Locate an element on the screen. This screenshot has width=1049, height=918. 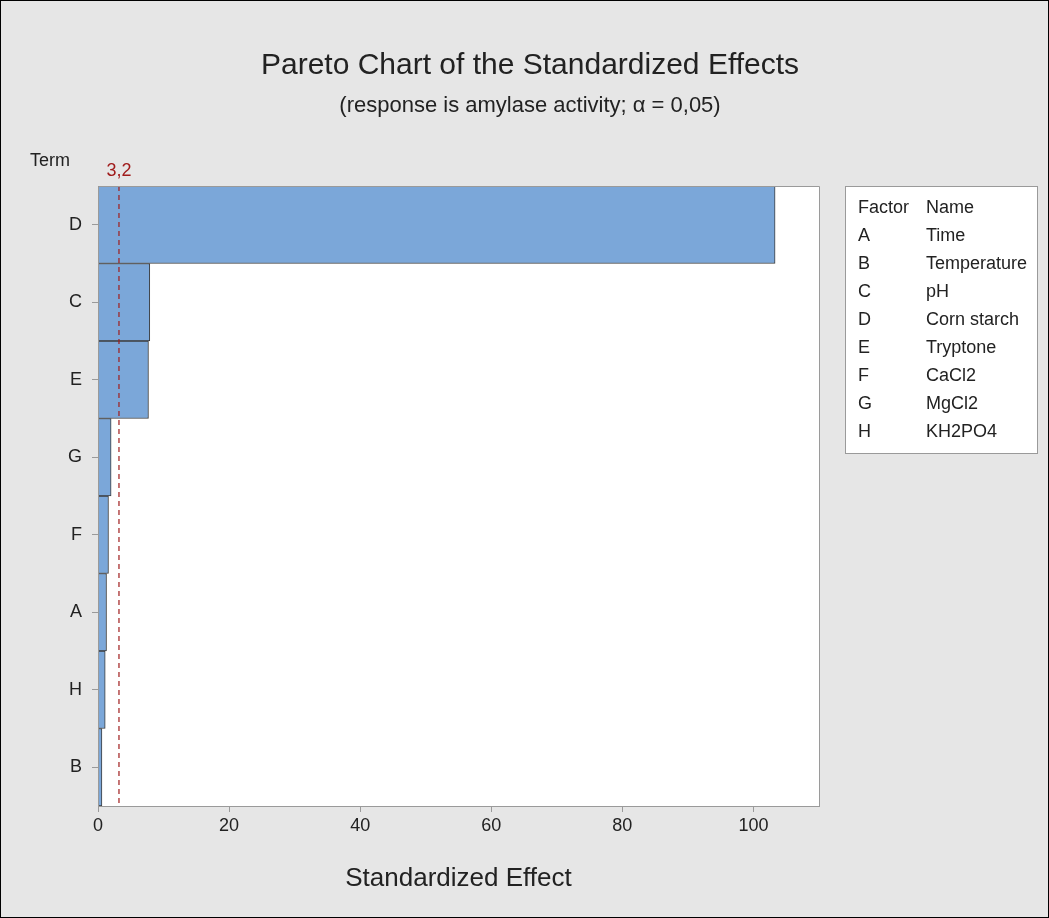
text: Temperature is located at coordinates (977, 263).